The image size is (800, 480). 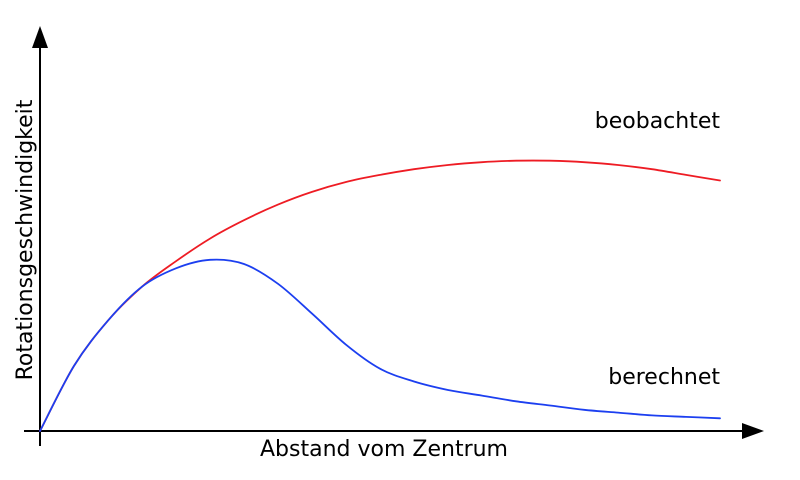 I want to click on series-label-berechnet: berechnet, so click(x=664, y=377).